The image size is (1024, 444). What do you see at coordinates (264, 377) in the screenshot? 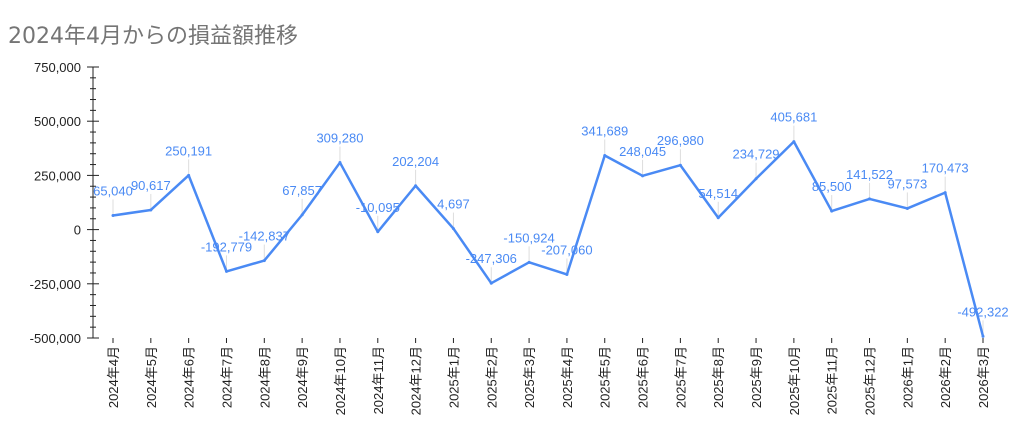
I see `x-tick-label: 2024年8月` at bounding box center [264, 377].